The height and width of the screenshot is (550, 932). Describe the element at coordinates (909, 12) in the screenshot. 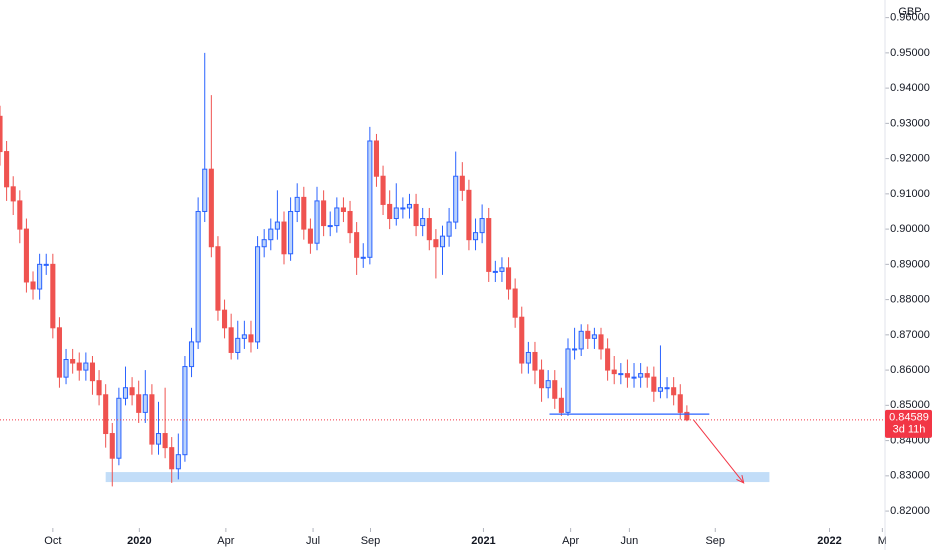

I see `currency-label: GBP` at that location.